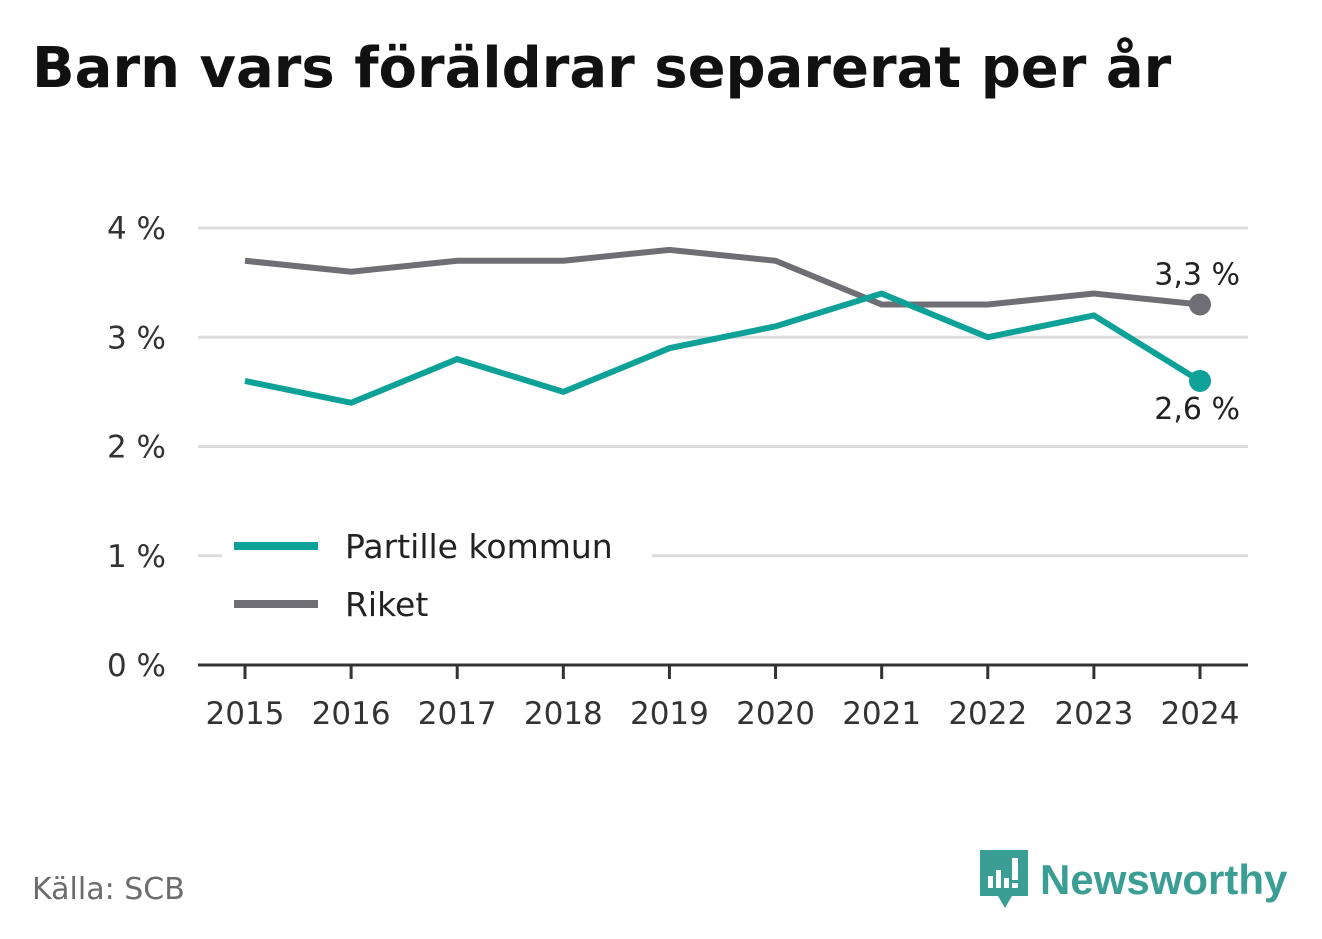  I want to click on x-tick-label: 2020, so click(775, 714).